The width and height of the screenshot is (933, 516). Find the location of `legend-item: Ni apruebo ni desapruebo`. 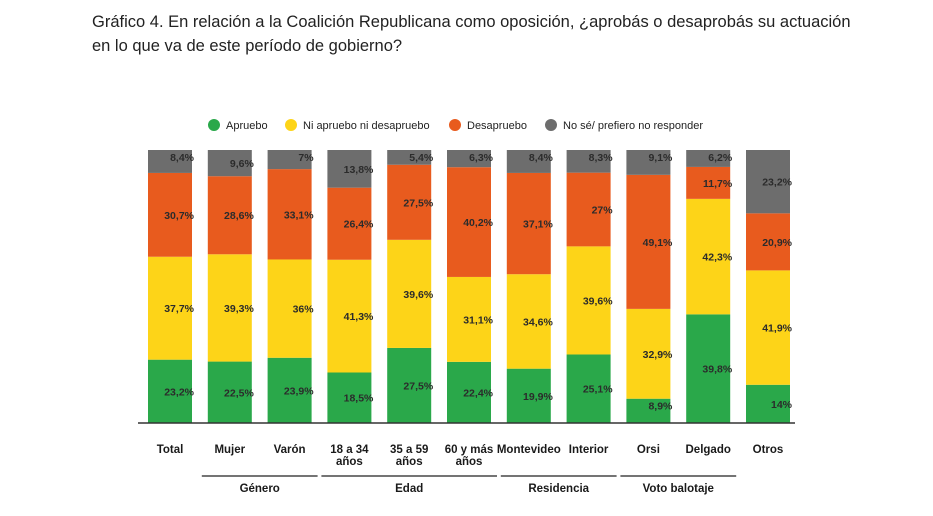

legend-item: Ni apruebo ni desapruebo is located at coordinates (357, 125).